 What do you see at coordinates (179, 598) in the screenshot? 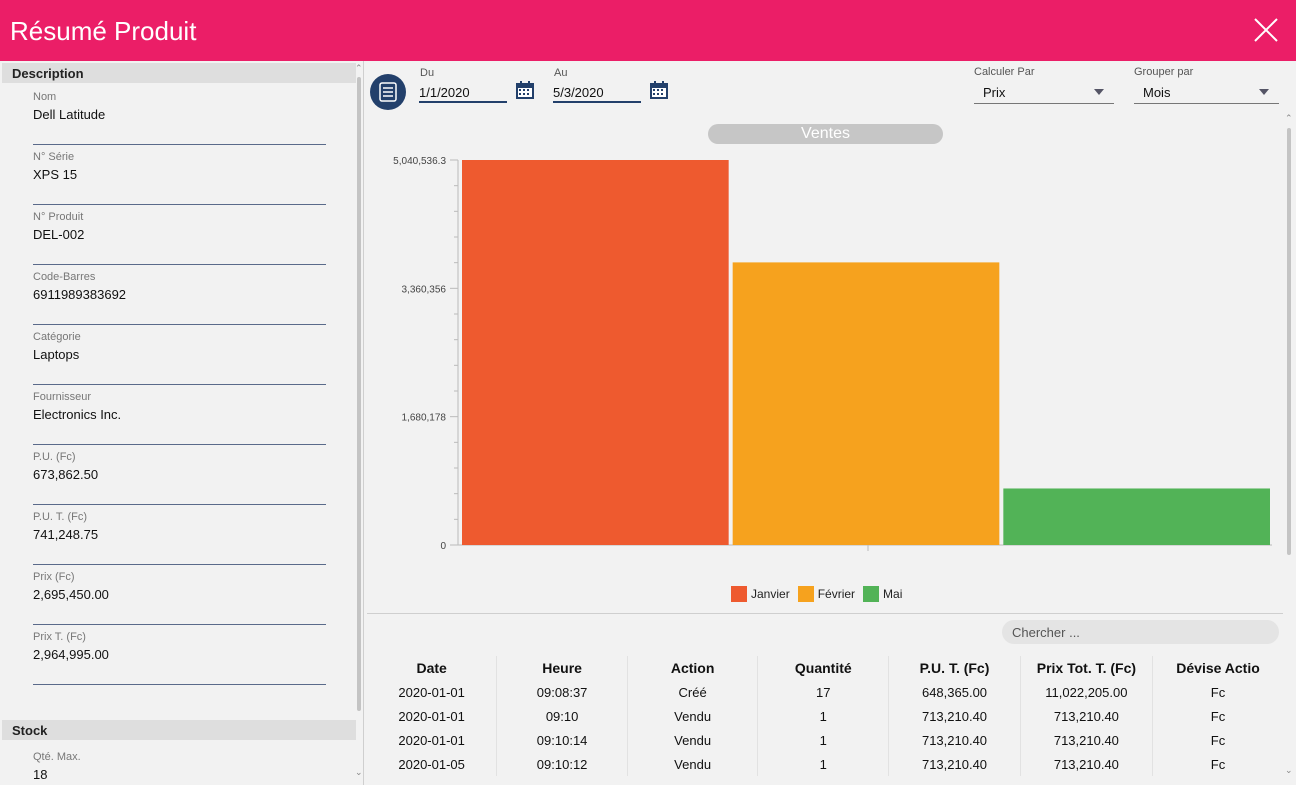
I see `price-field: Prix (Fc) 2,695,450.00` at bounding box center [179, 598].